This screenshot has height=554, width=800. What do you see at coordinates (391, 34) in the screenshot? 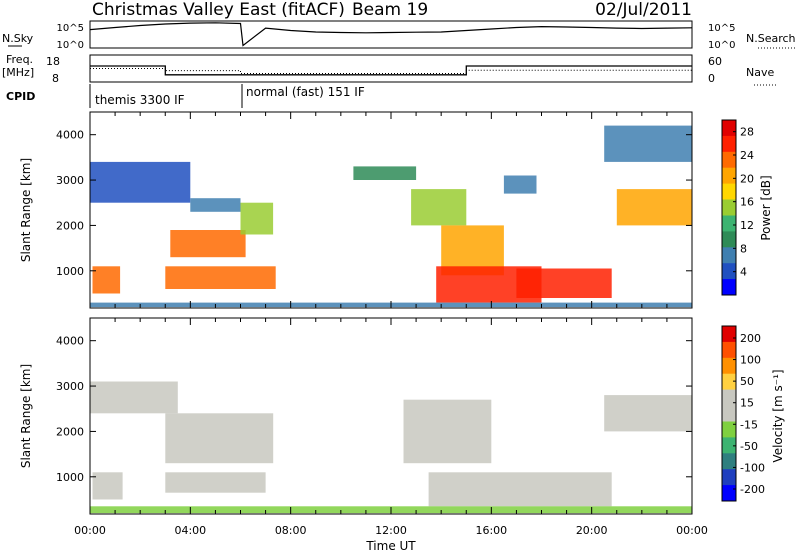
I see `n-sky-series` at bounding box center [391, 34].